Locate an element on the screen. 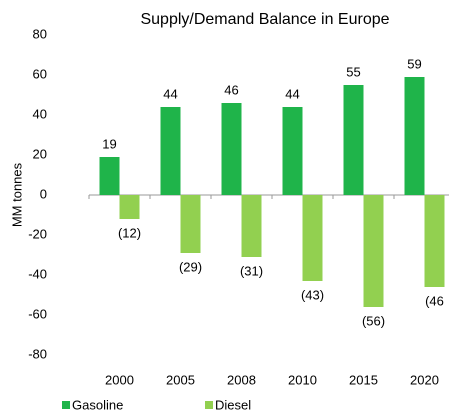 The height and width of the screenshot is (418, 449). data-label: 46 is located at coordinates (231, 89).